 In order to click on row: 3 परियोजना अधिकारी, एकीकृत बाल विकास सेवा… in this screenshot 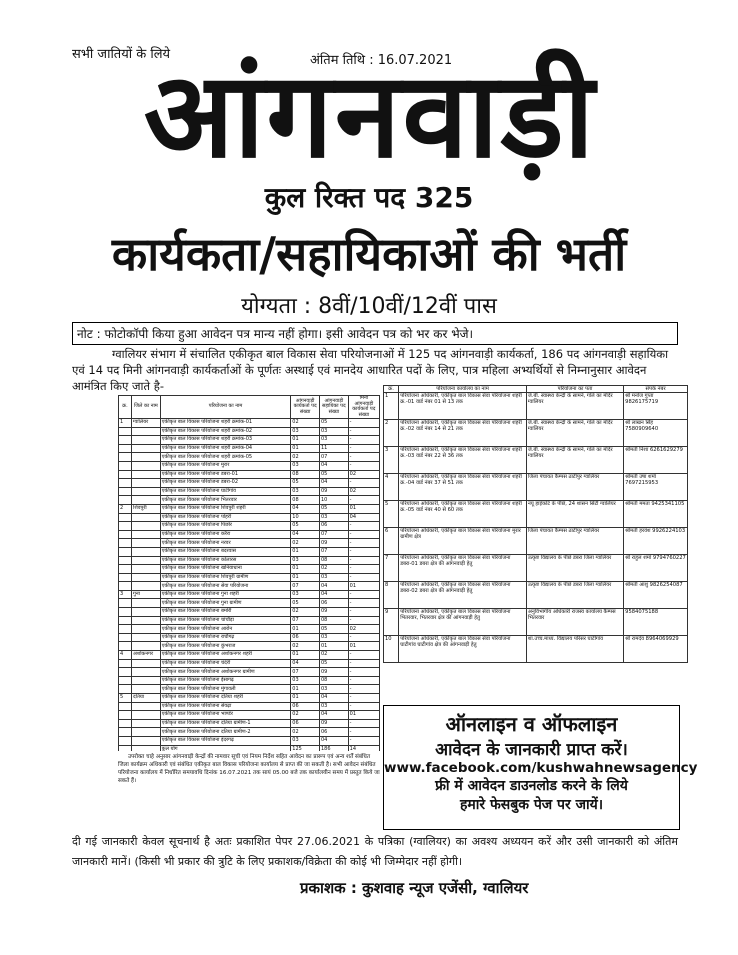, I will do `click(535, 460)`.